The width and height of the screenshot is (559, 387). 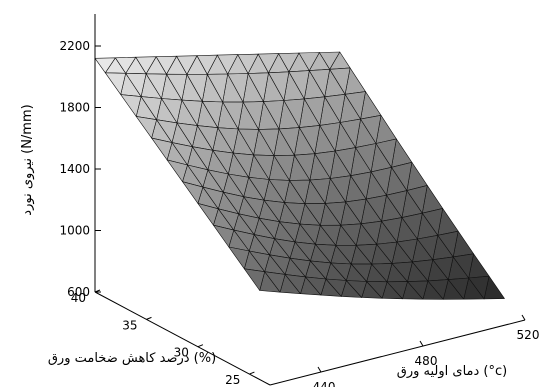 I want to click on y-axis-line, so click(x=182, y=338).